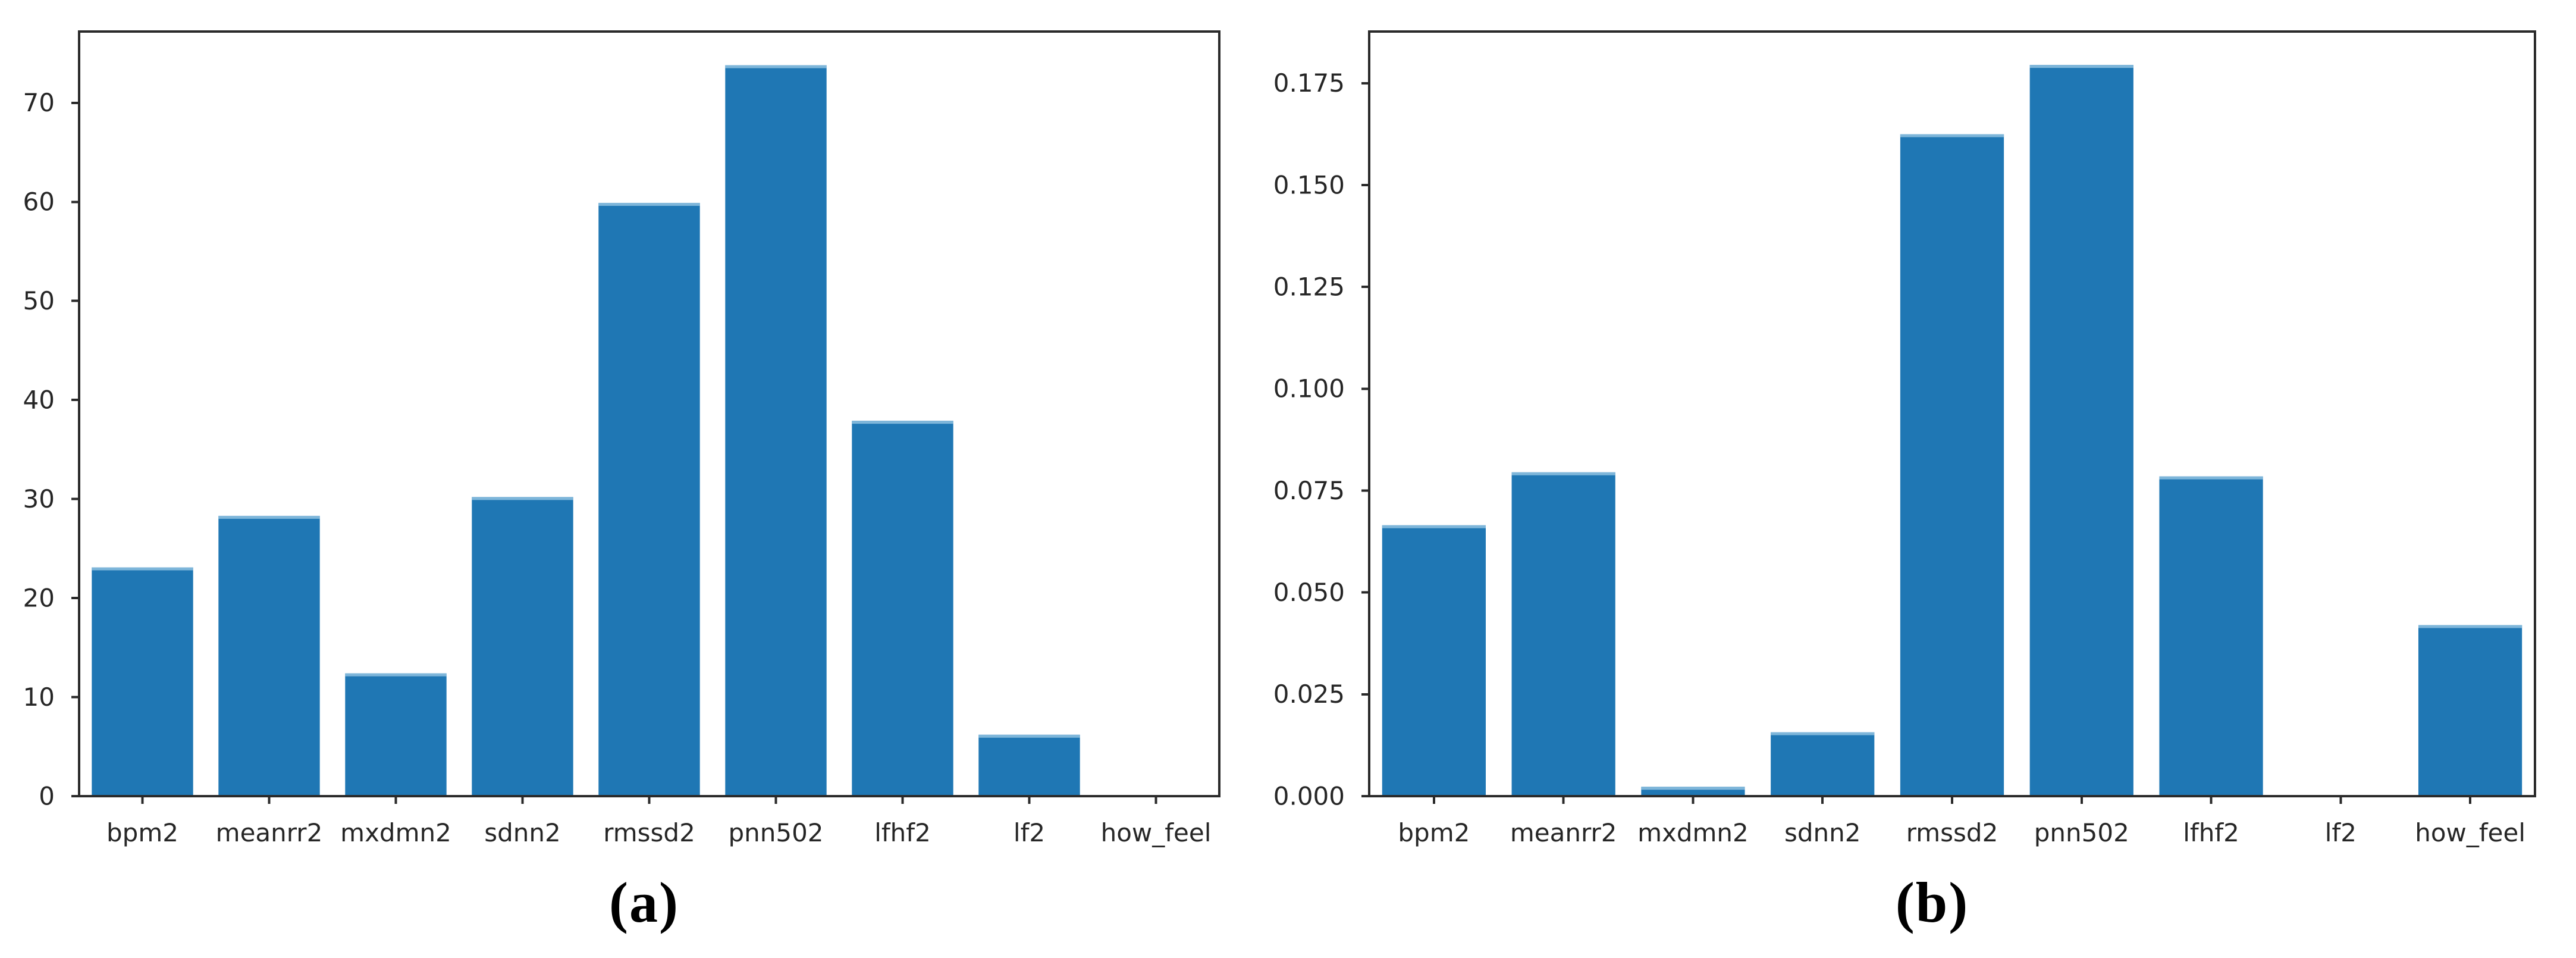 The image size is (2576, 958). I want to click on bar-lf2, so click(1029, 765).